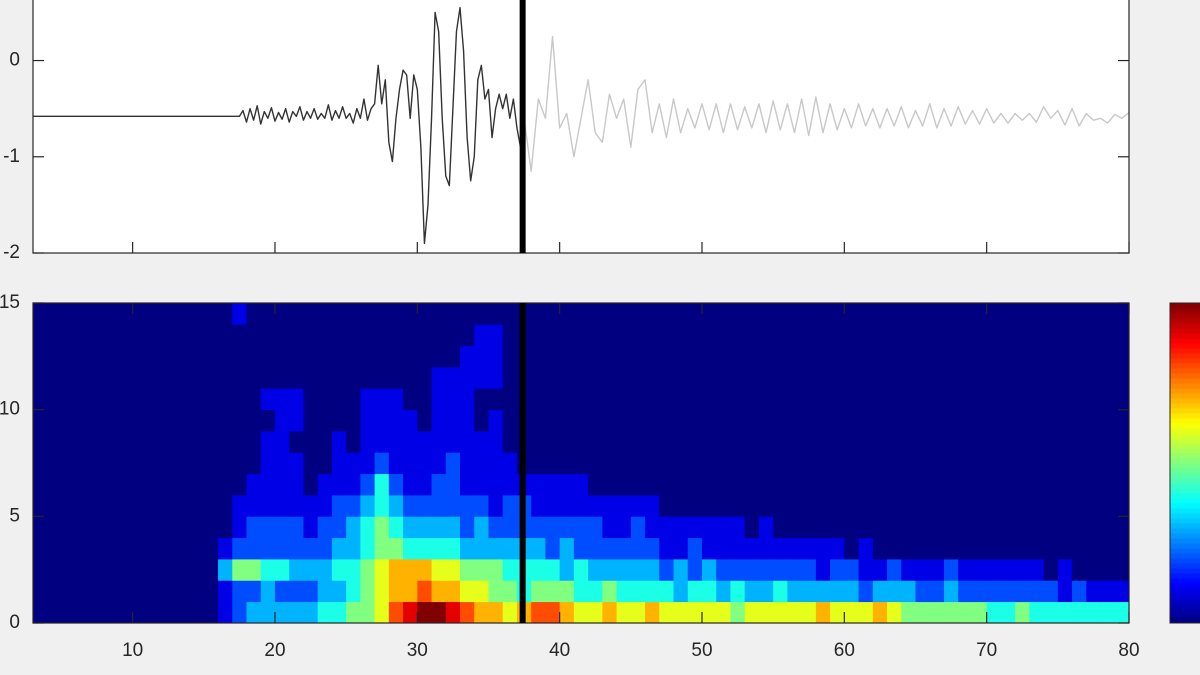 The height and width of the screenshot is (675, 1200). I want to click on y-tick-label: -2, so click(11, 252).